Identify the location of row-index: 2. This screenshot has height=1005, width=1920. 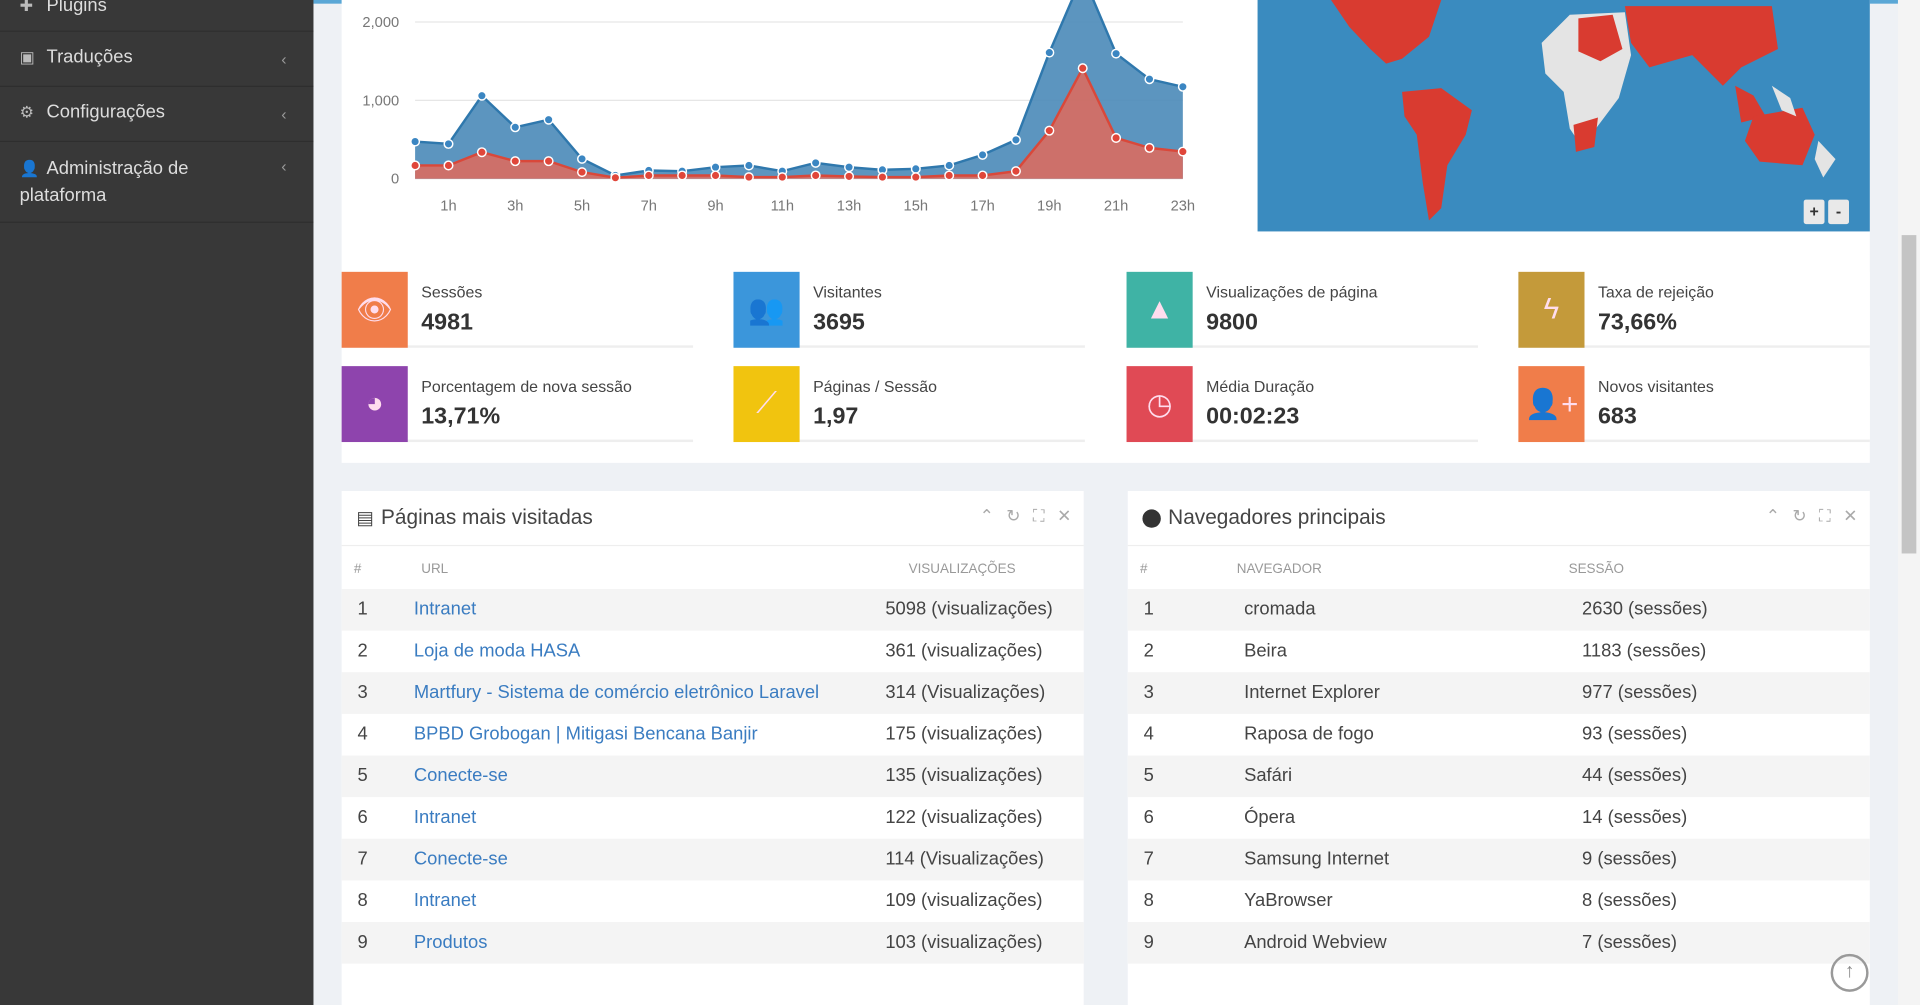
(362, 651).